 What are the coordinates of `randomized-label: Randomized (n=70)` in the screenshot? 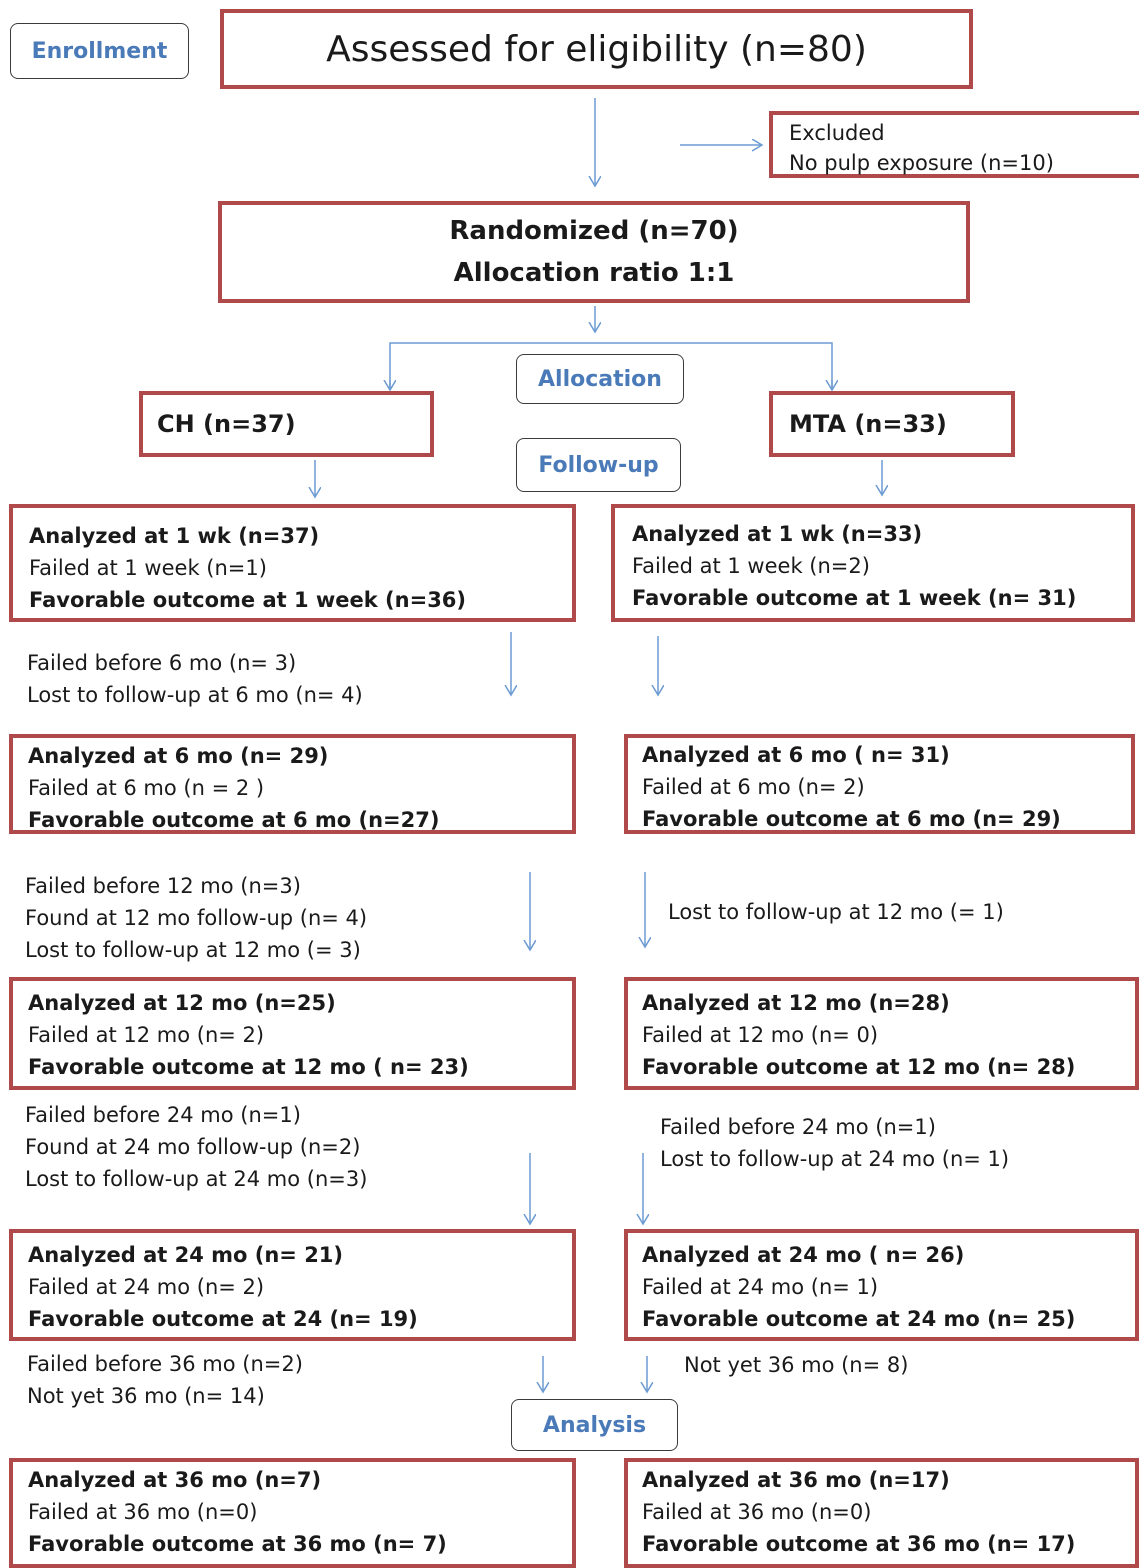 It's located at (594, 231).